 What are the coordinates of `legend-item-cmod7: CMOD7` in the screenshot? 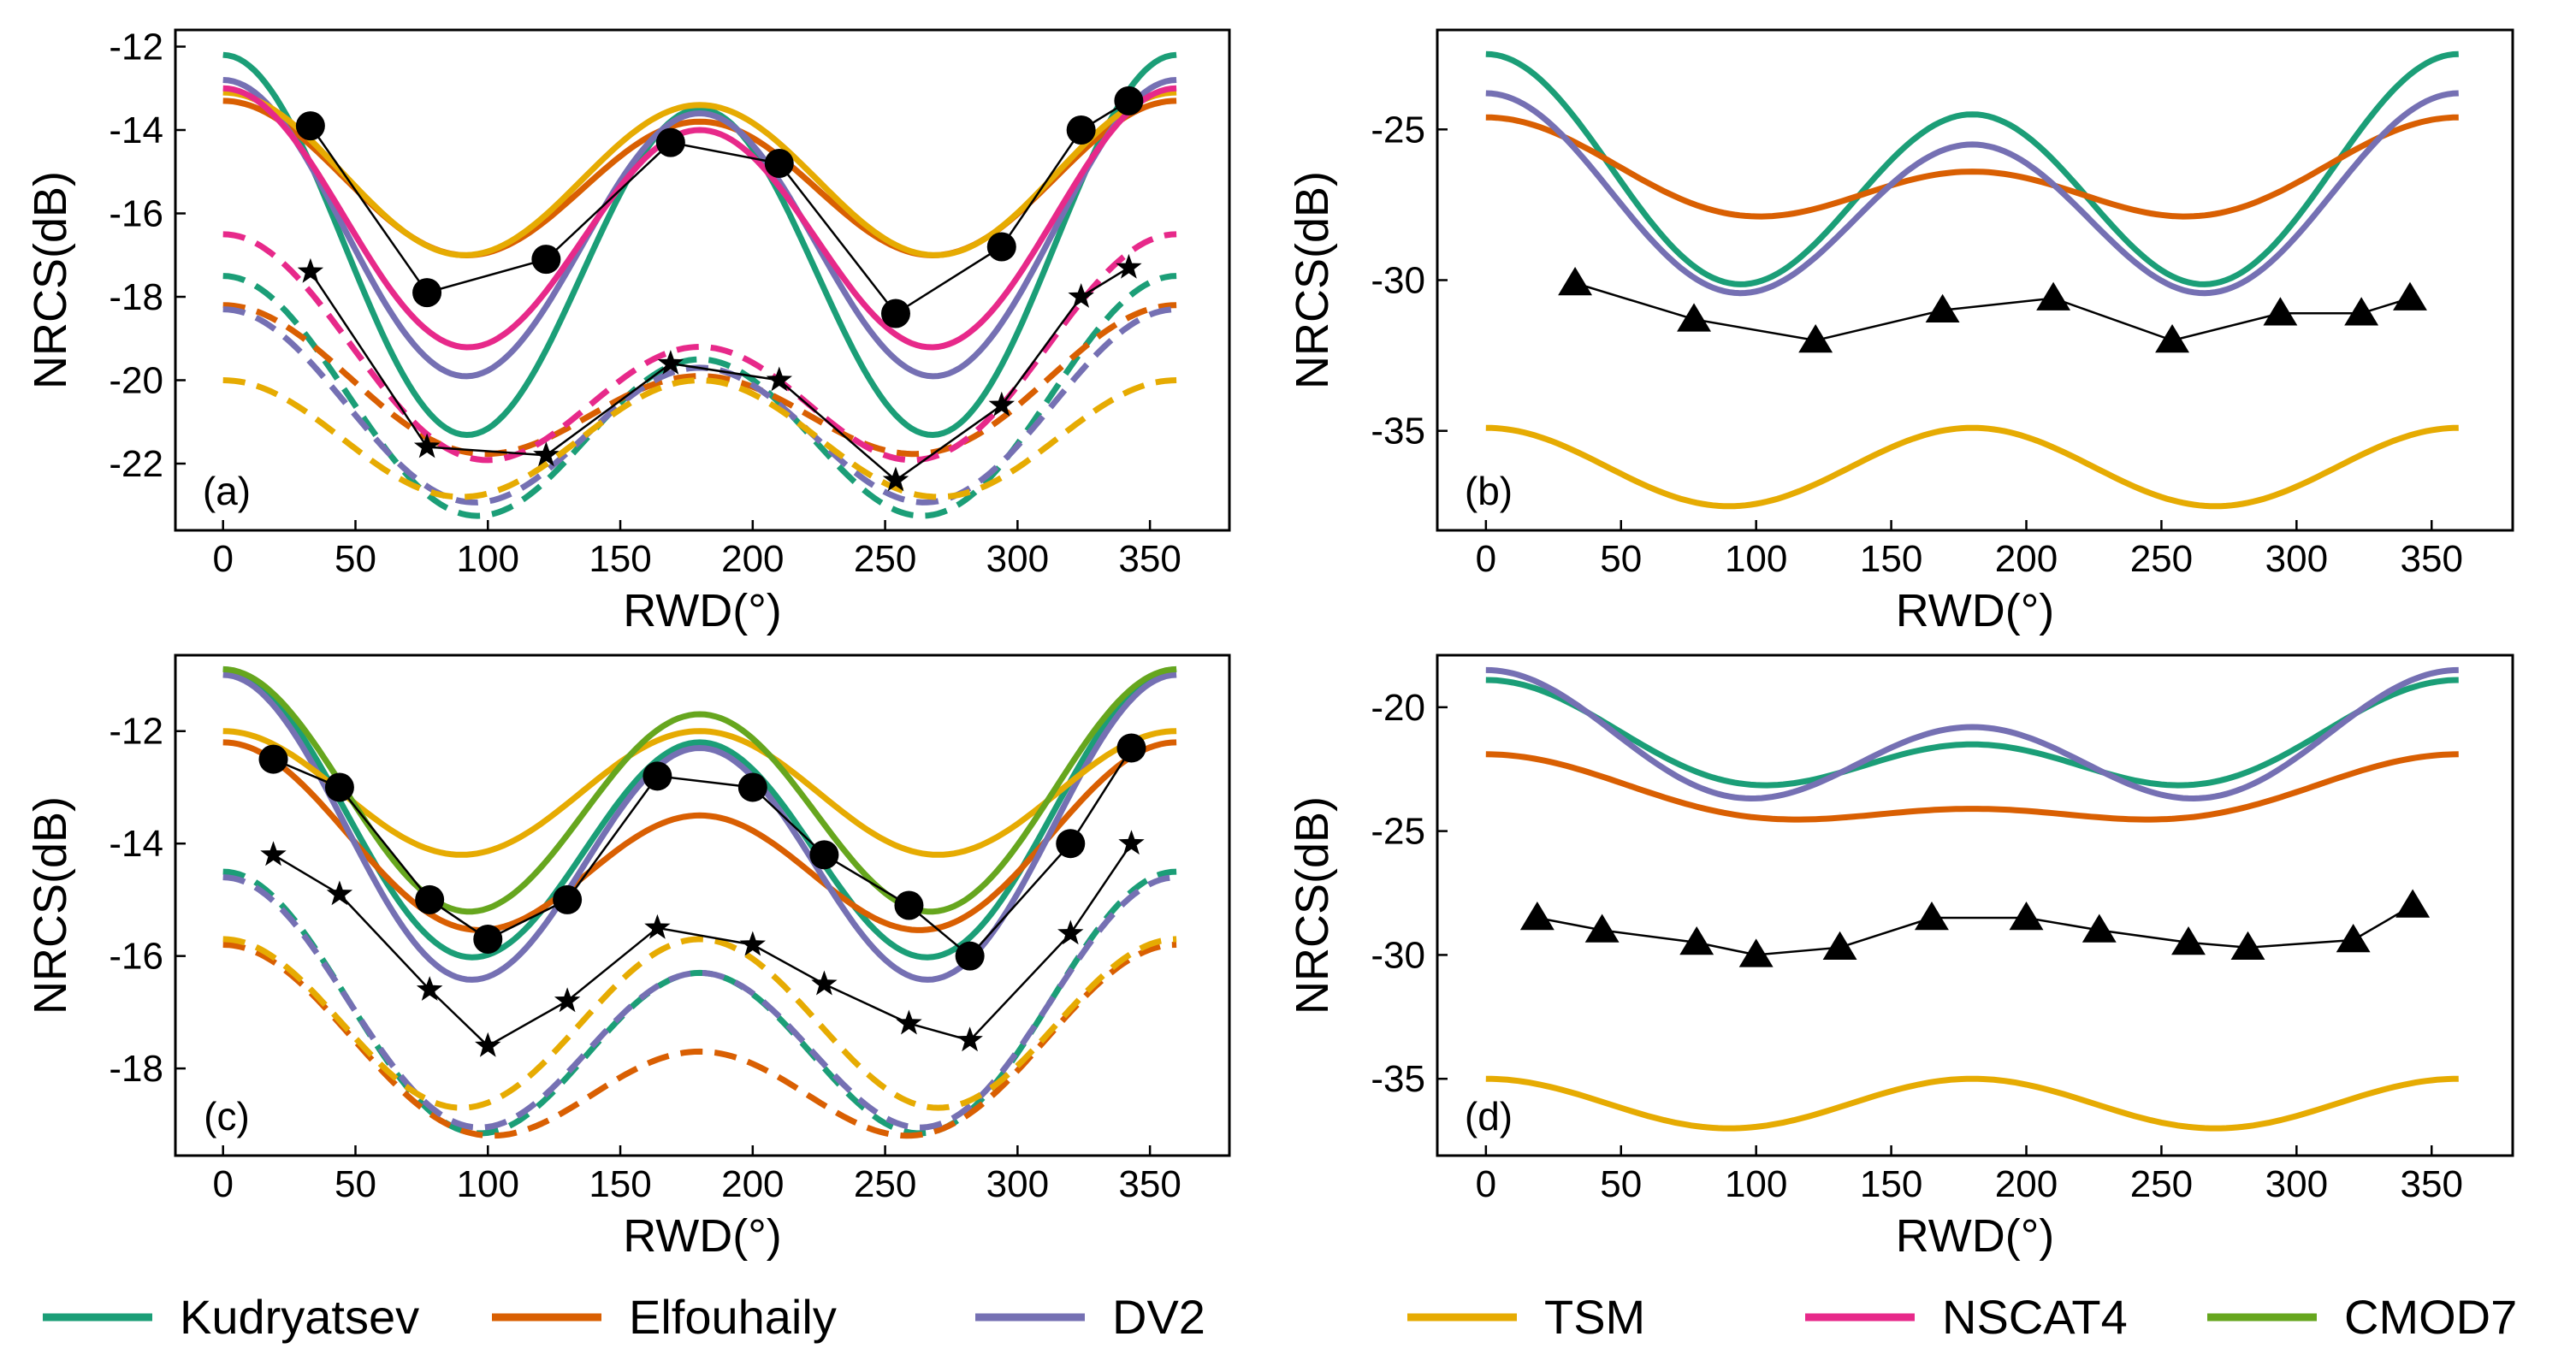 It's located at (2362, 1317).